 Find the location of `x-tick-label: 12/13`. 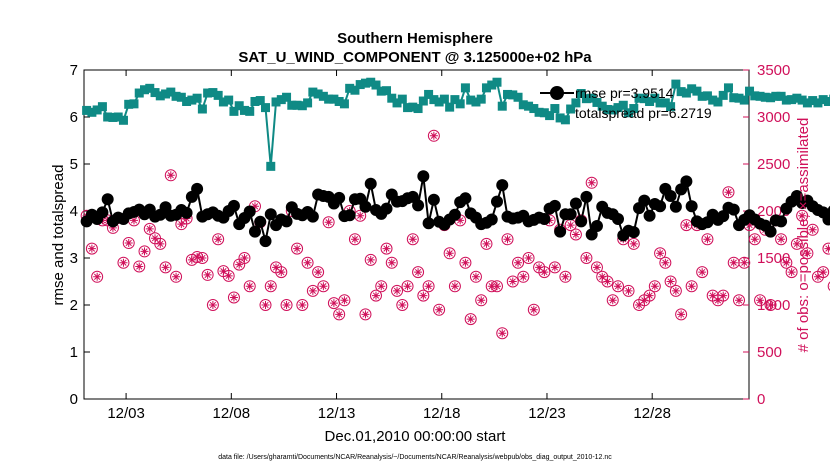

x-tick-label: 12/13 is located at coordinates (337, 413).